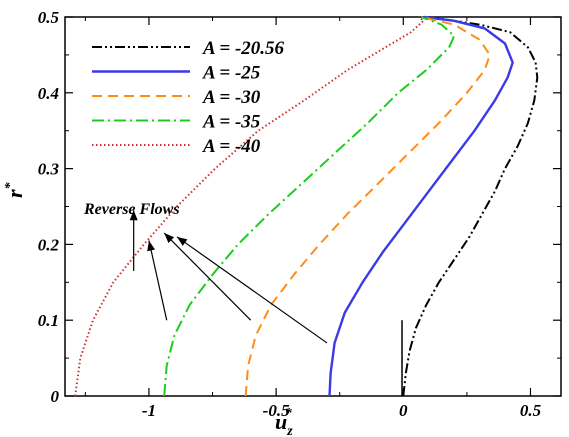 The width and height of the screenshot is (569, 437). I want to click on y-tick-label: 0, so click(55, 396).